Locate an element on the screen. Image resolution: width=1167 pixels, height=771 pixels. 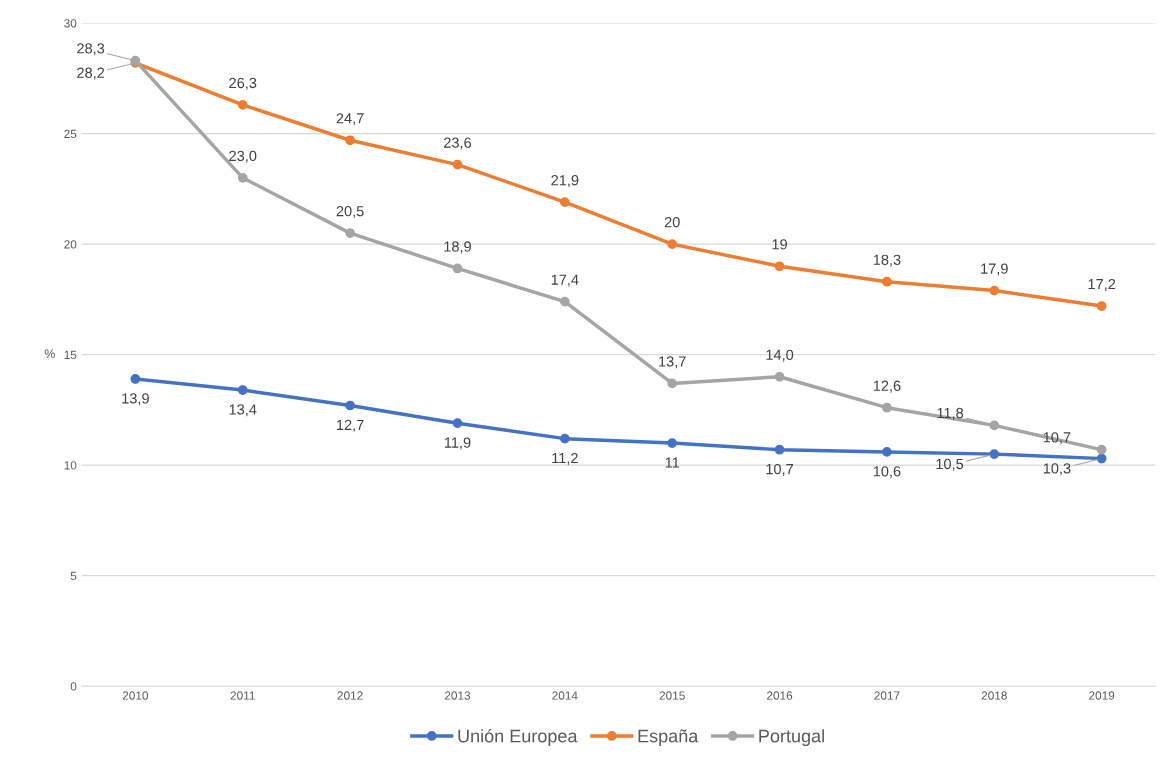
data-label: 13,7 is located at coordinates (672, 362).